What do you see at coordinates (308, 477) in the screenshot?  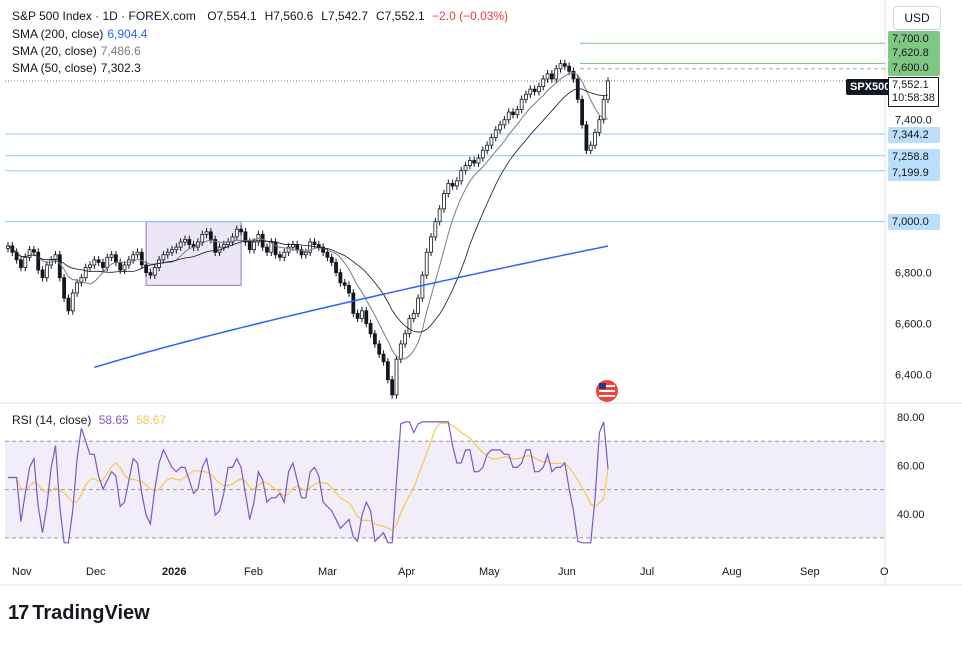 I see `rsi-ma-line` at bounding box center [308, 477].